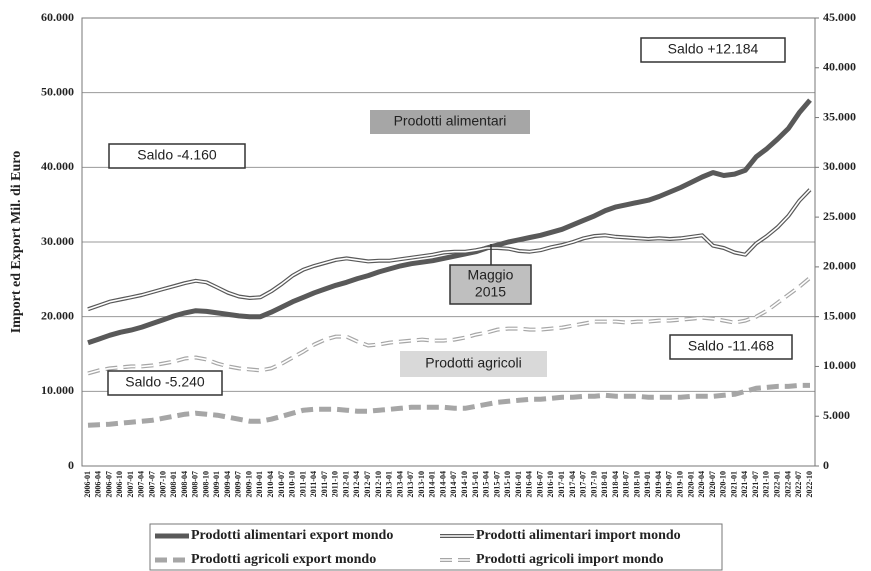 The width and height of the screenshot is (871, 571). I want to click on x-tick-label: 2011-10, so click(335, 484).